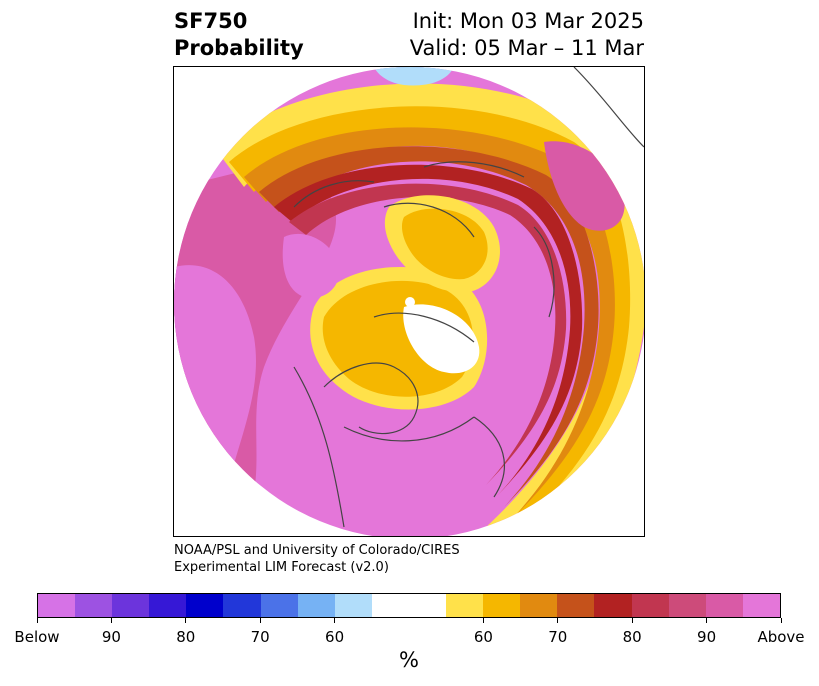 Image resolution: width=819 pixels, height=686 pixels. Describe the element at coordinates (414, 76) in the screenshot. I see `below-patch-light` at that location.